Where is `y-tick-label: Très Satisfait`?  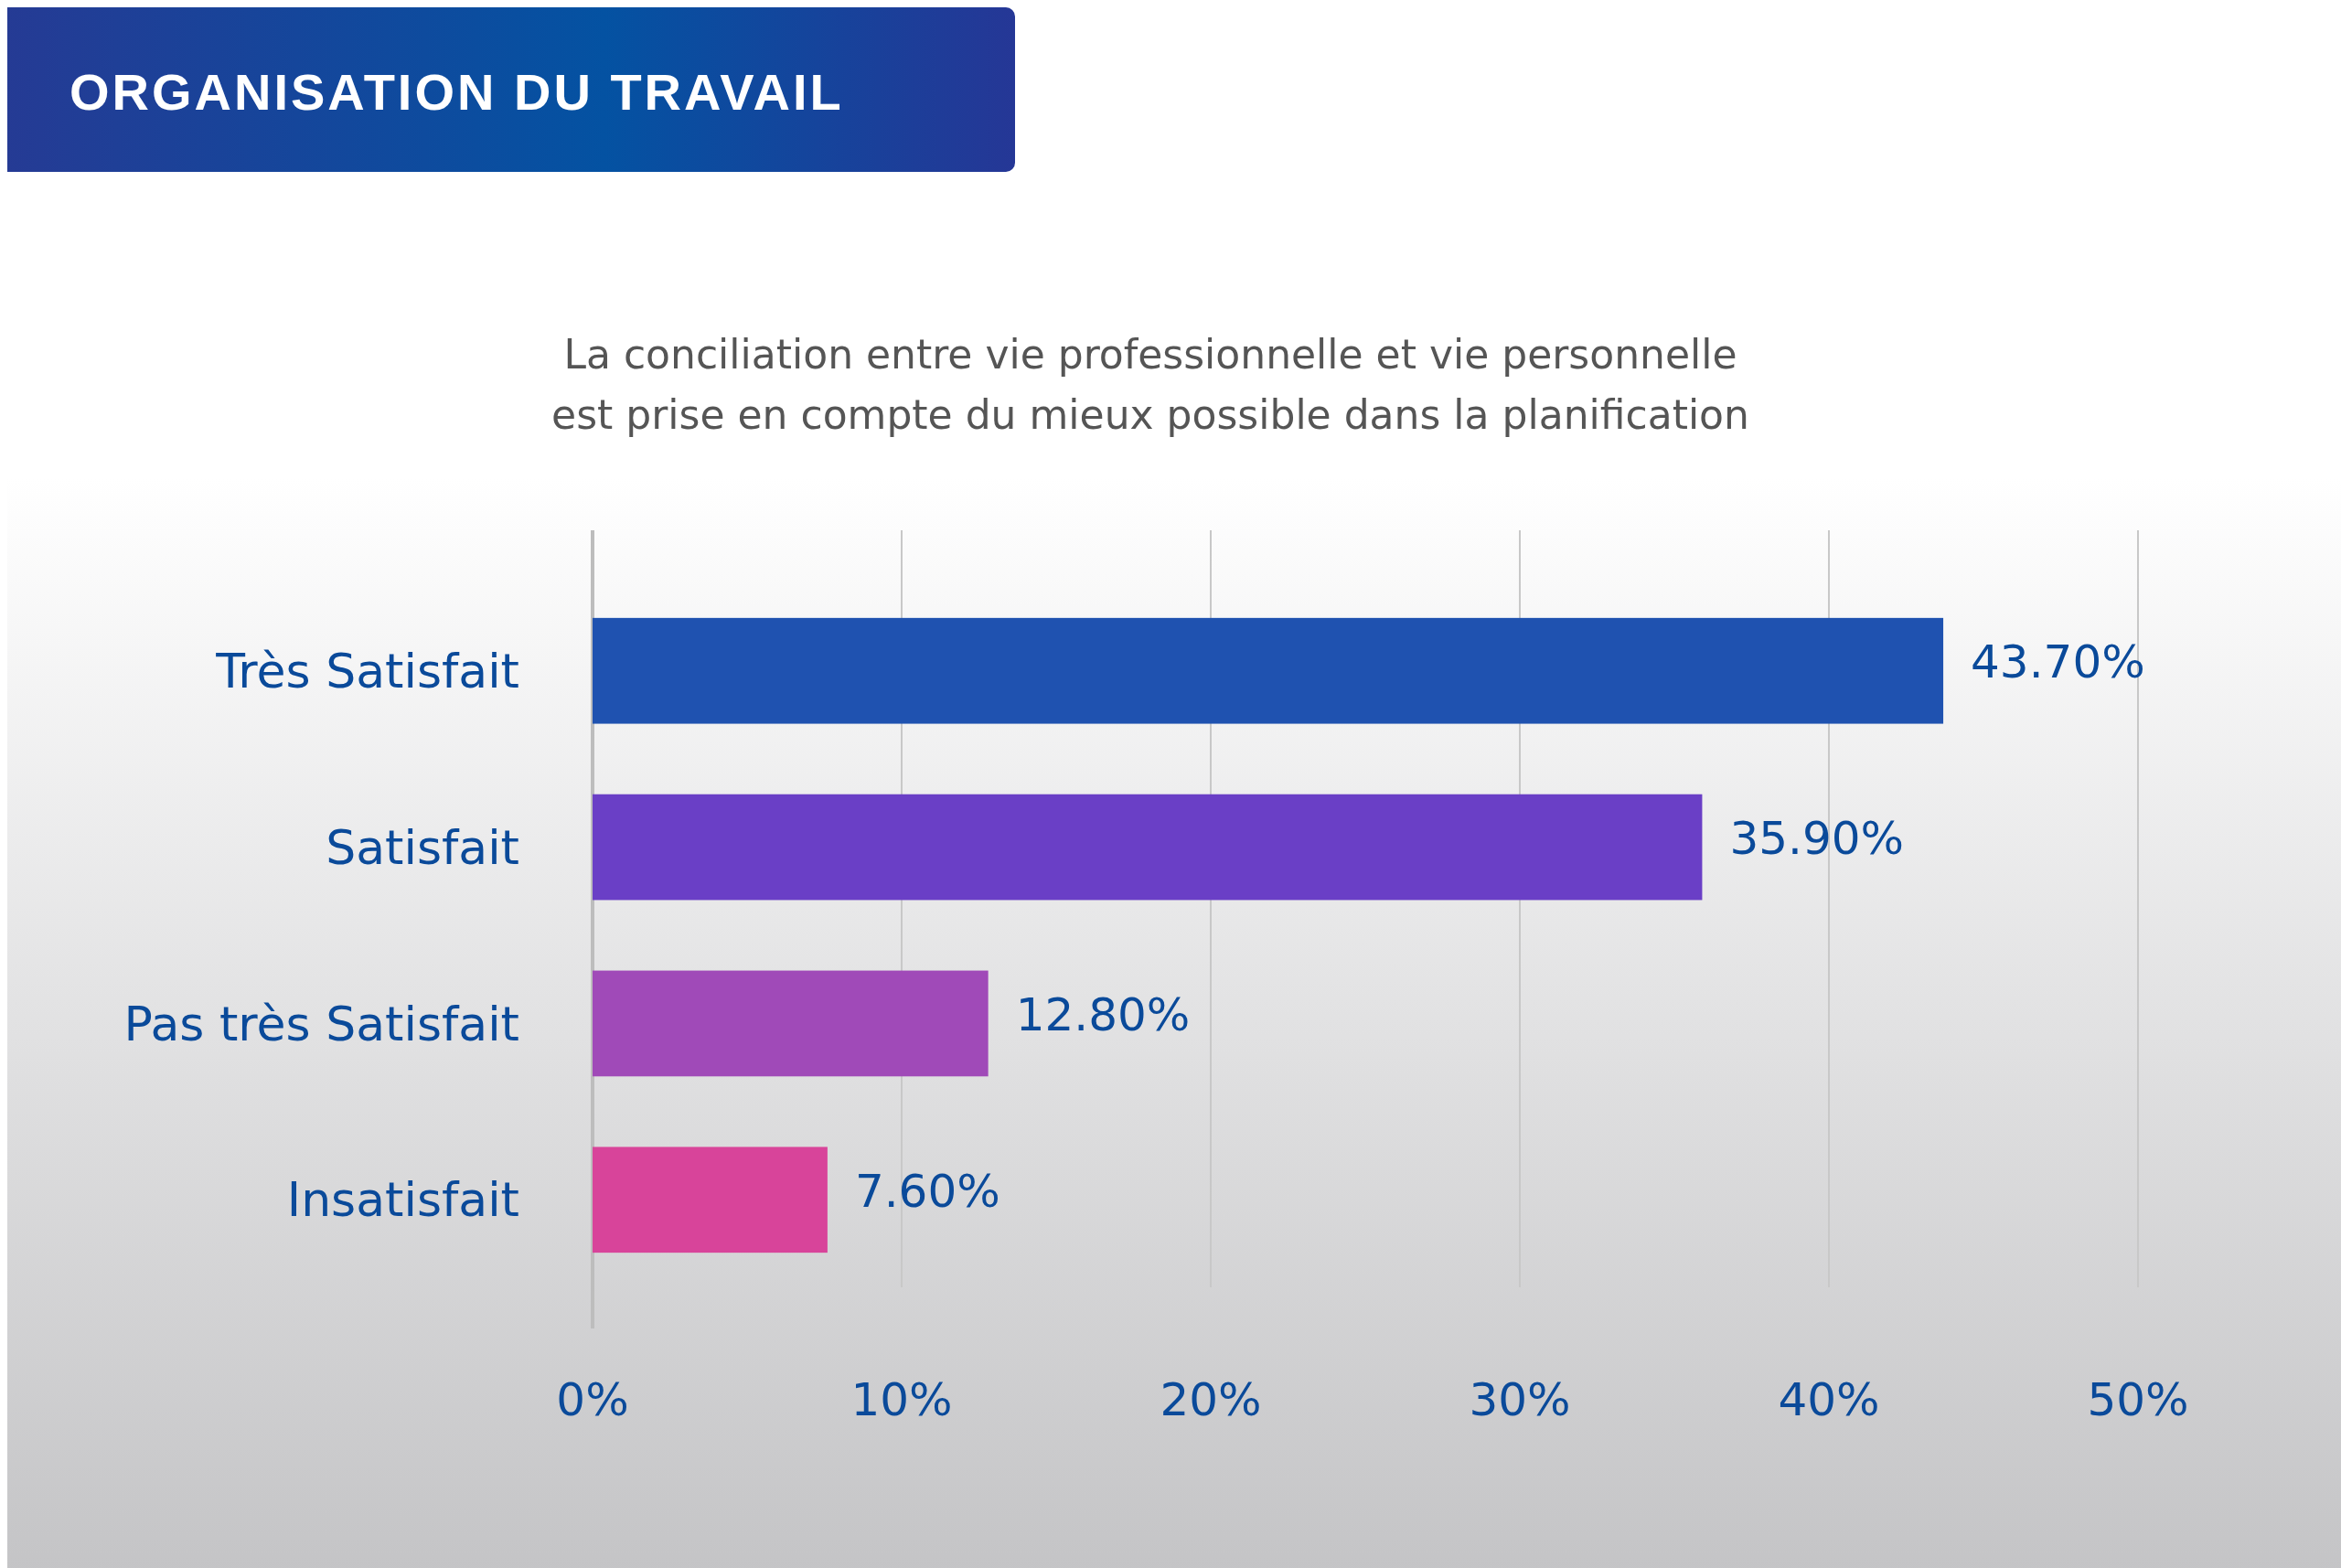 y-tick-label: Très Satisfait is located at coordinates (367, 671).